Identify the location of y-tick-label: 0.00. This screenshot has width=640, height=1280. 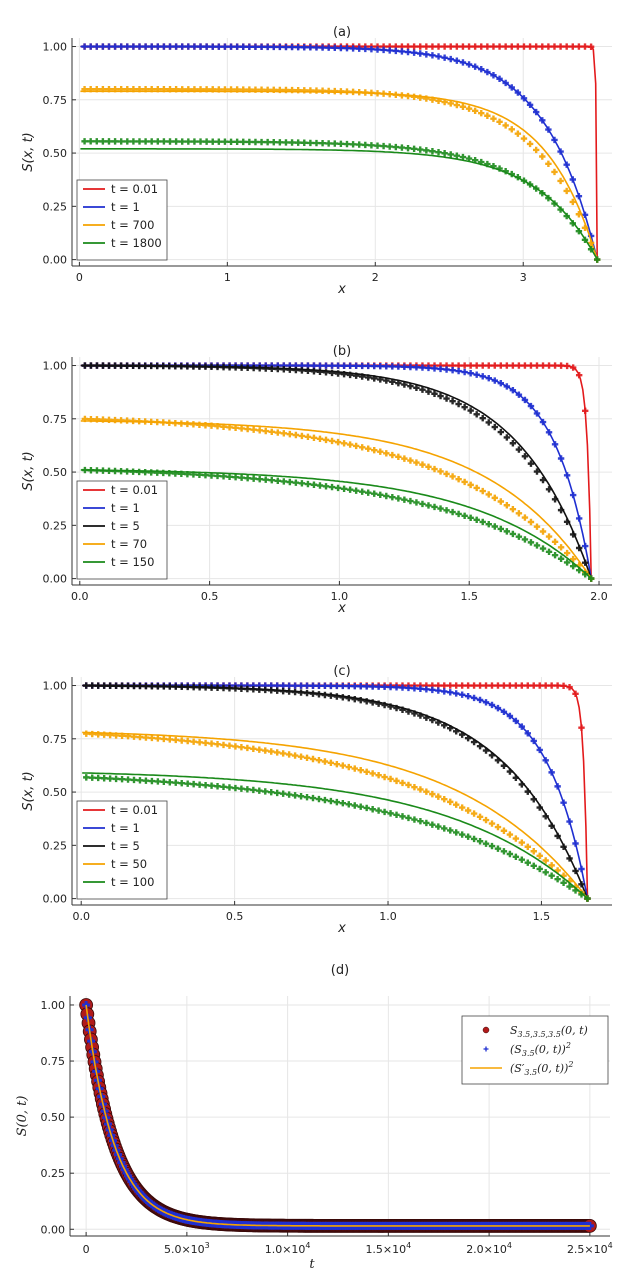
(53, 1229).